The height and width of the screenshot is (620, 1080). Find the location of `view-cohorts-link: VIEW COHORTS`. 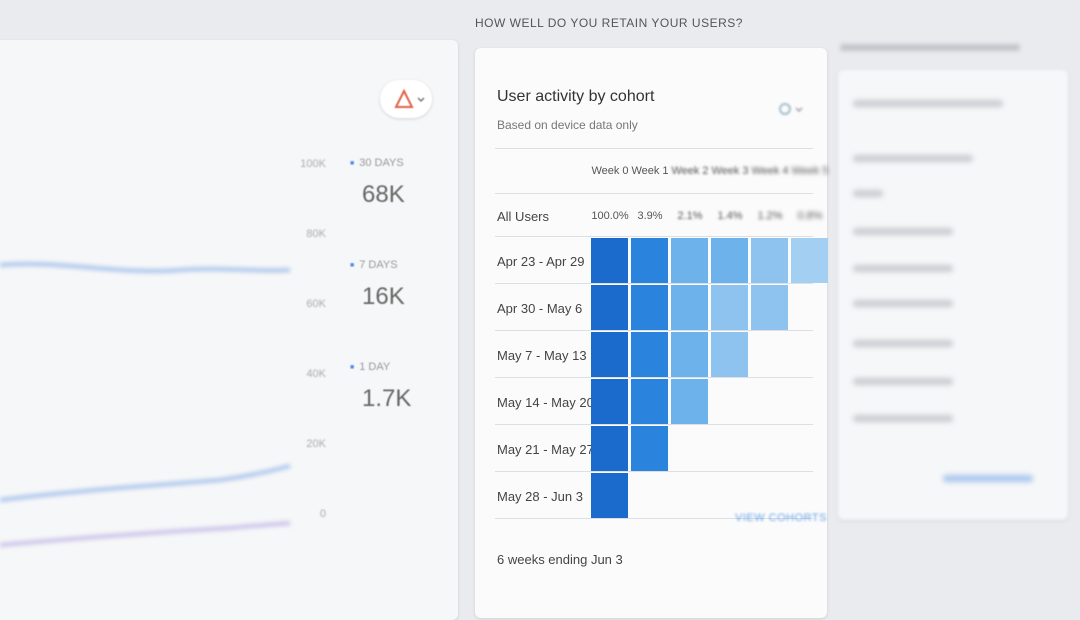

view-cohorts-link: VIEW COHORTS is located at coordinates (781, 518).